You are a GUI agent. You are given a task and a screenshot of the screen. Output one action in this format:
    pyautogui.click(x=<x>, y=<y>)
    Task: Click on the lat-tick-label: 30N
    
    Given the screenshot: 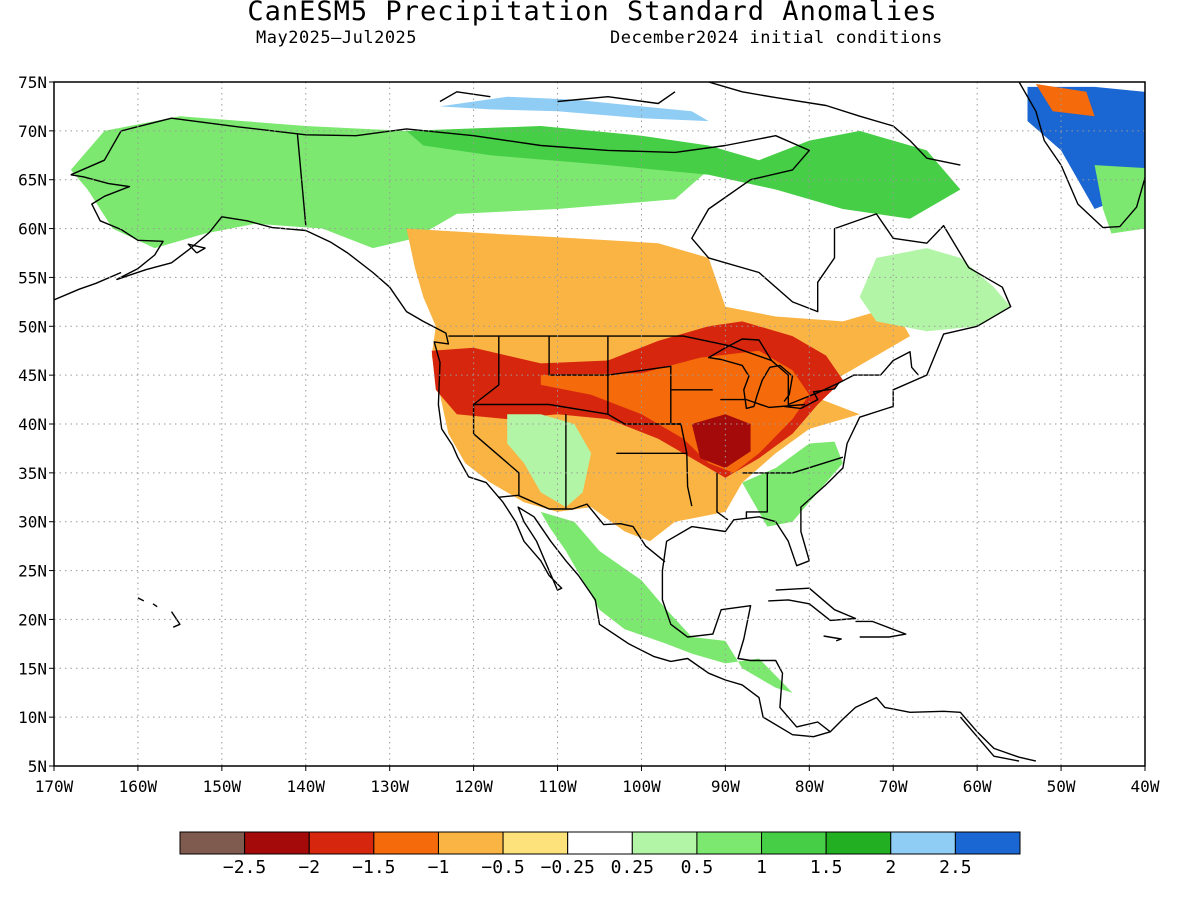 What is the action you would take?
    pyautogui.click(x=32, y=522)
    